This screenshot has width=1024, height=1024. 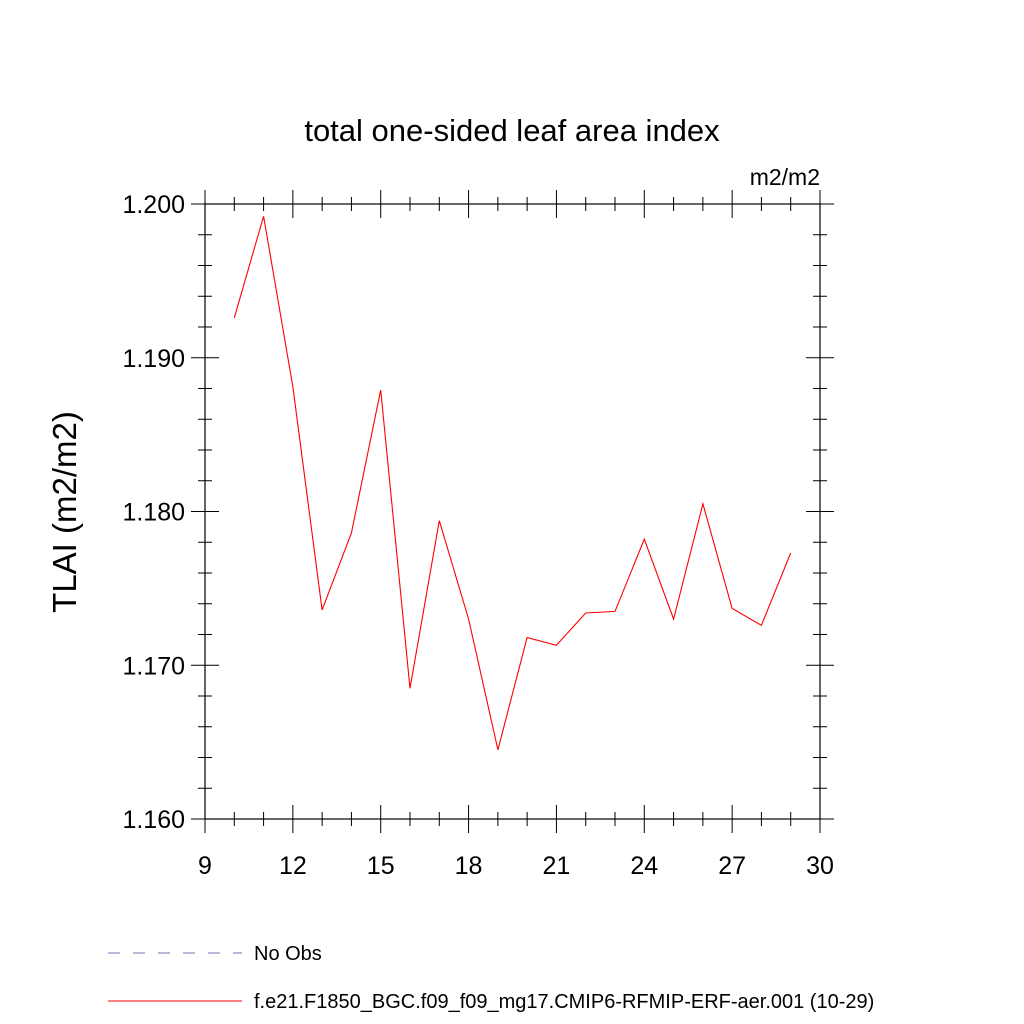 I want to click on y-axis-label: TLAI (m2/m2), so click(x=64, y=512).